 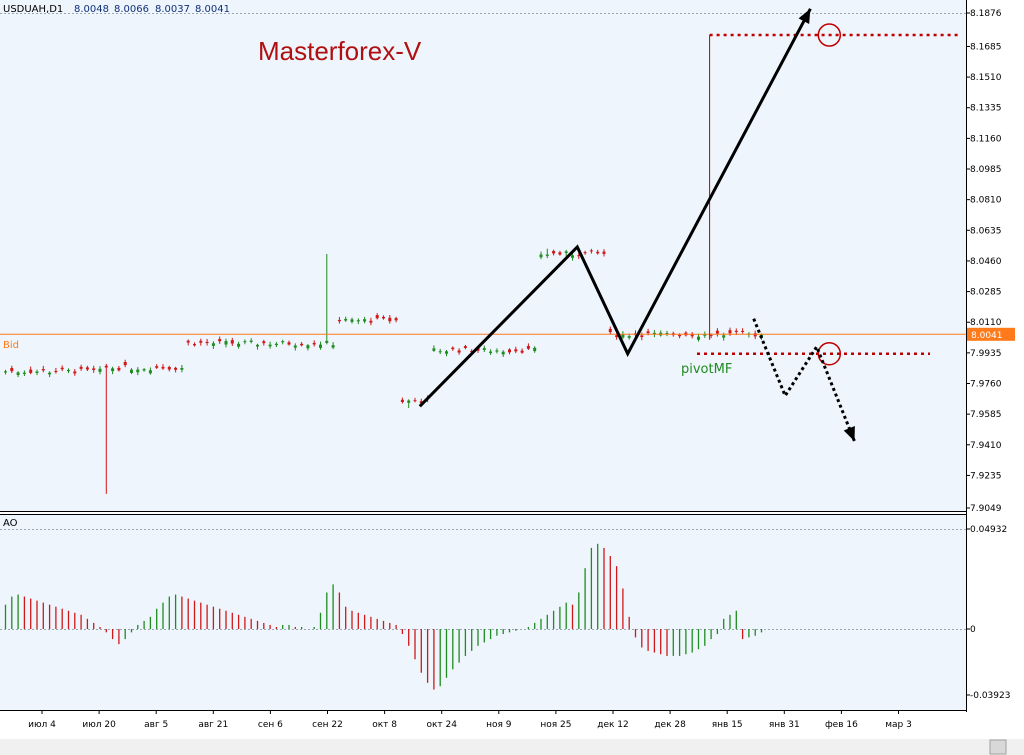 What do you see at coordinates (512, 747) in the screenshot?
I see `horizontal-scrollbar` at bounding box center [512, 747].